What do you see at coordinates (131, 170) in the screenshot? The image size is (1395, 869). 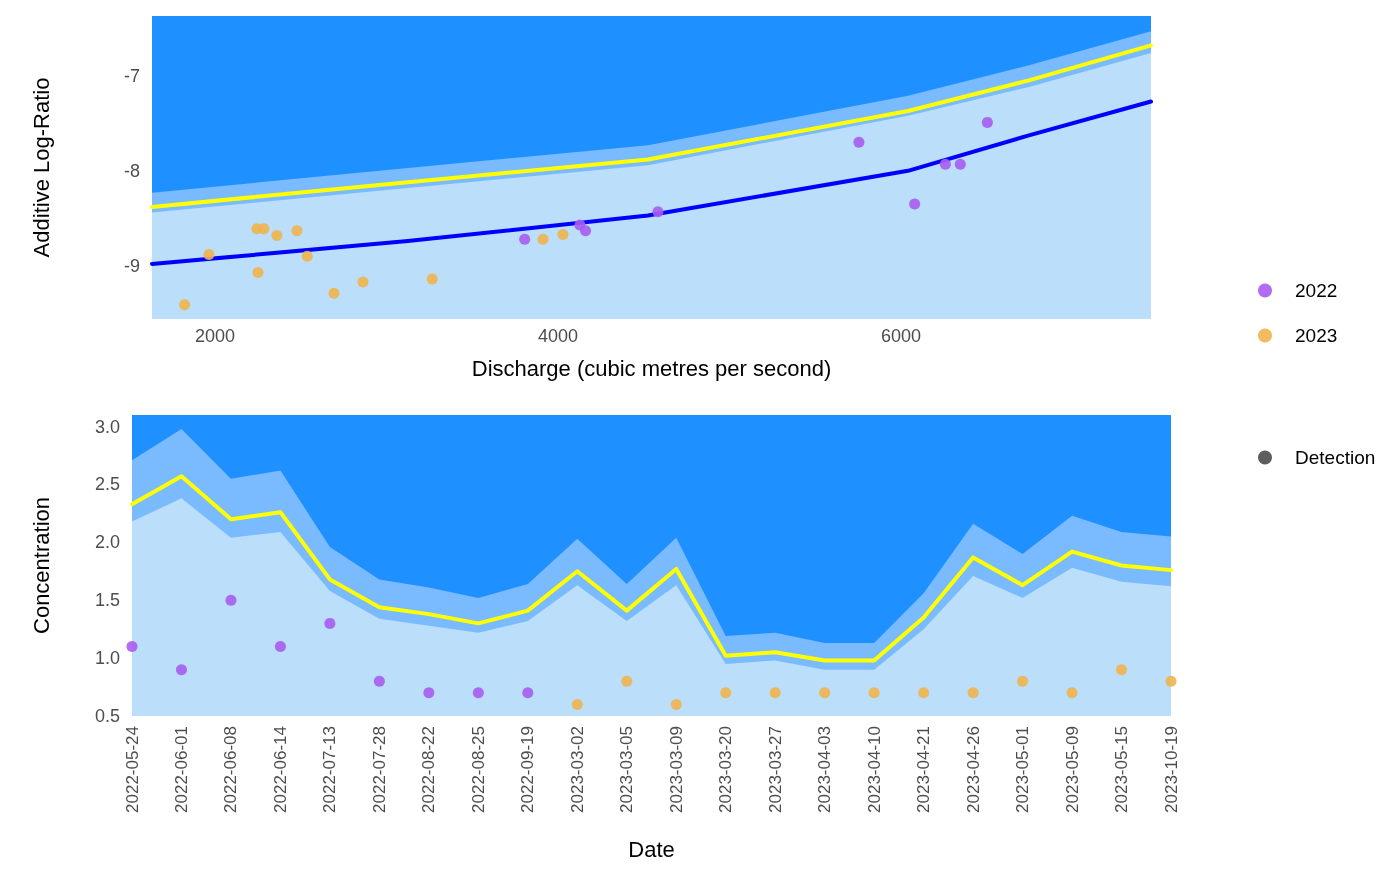 I see `y-tick-label: -8` at bounding box center [131, 170].